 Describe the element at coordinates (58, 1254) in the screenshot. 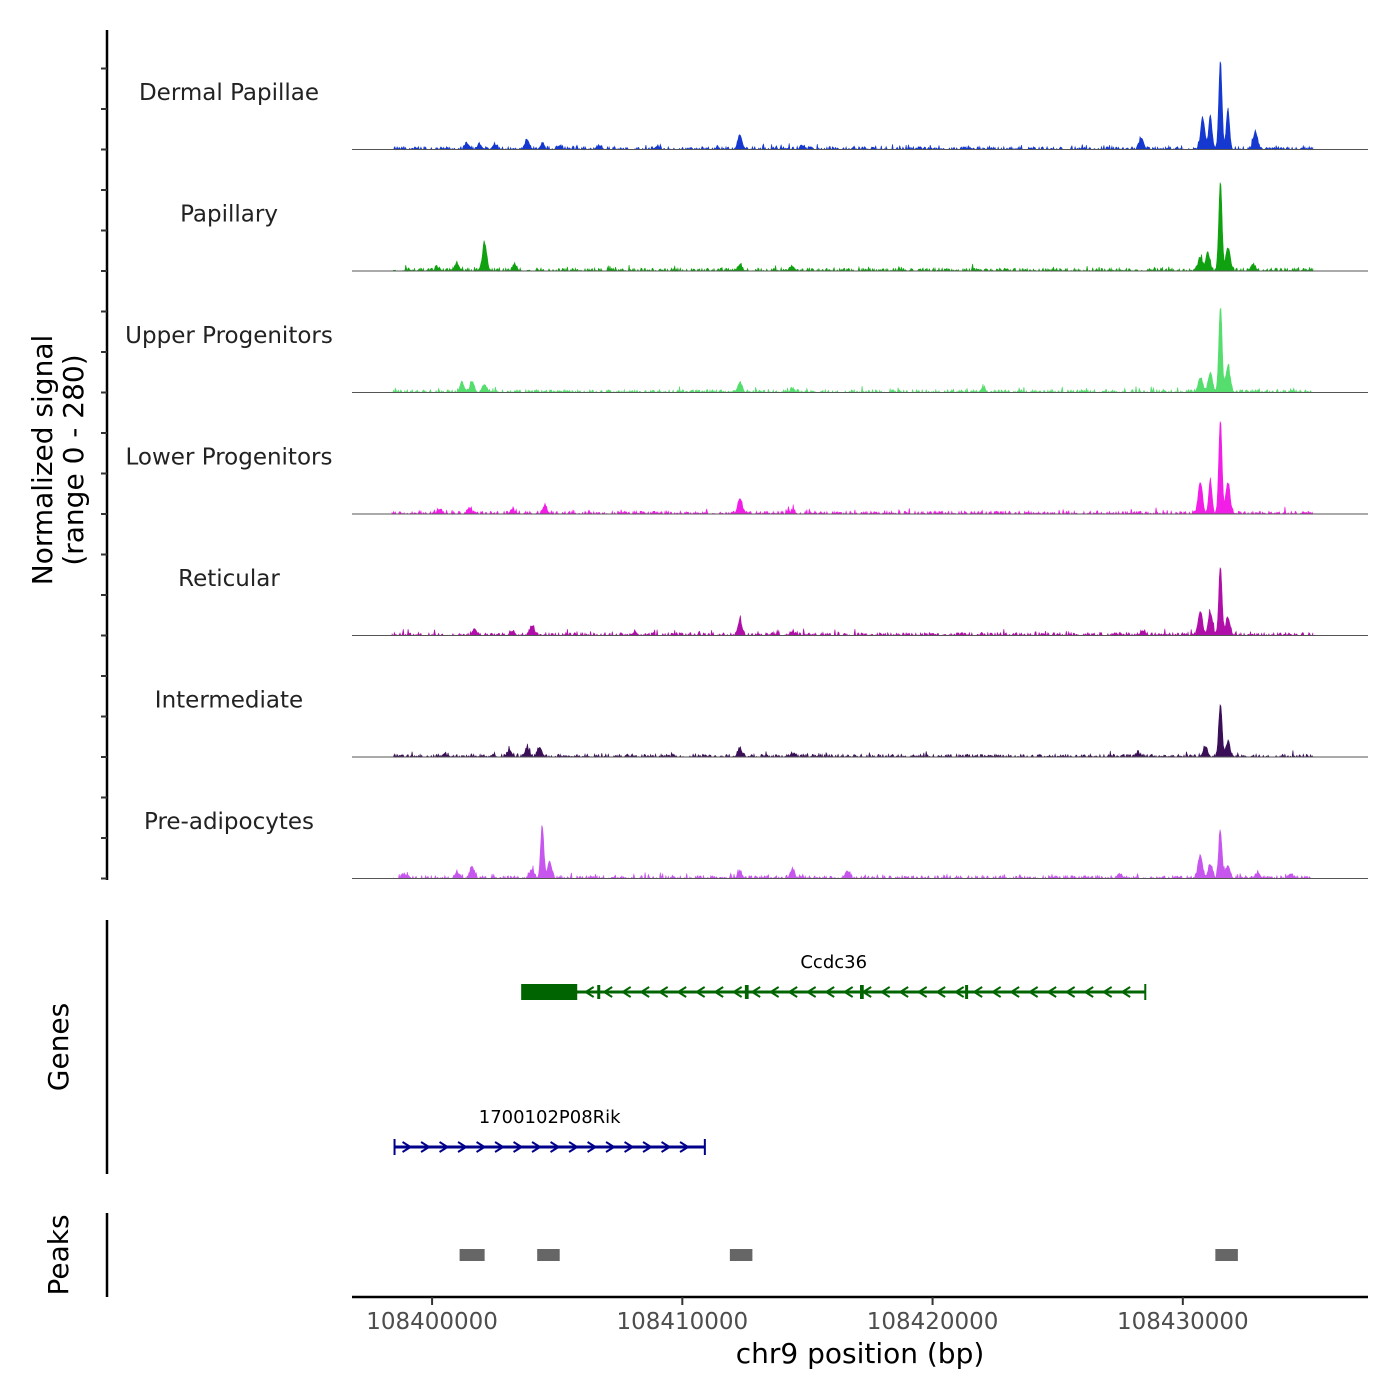

I see `peaks-track-title: Peaks` at that location.